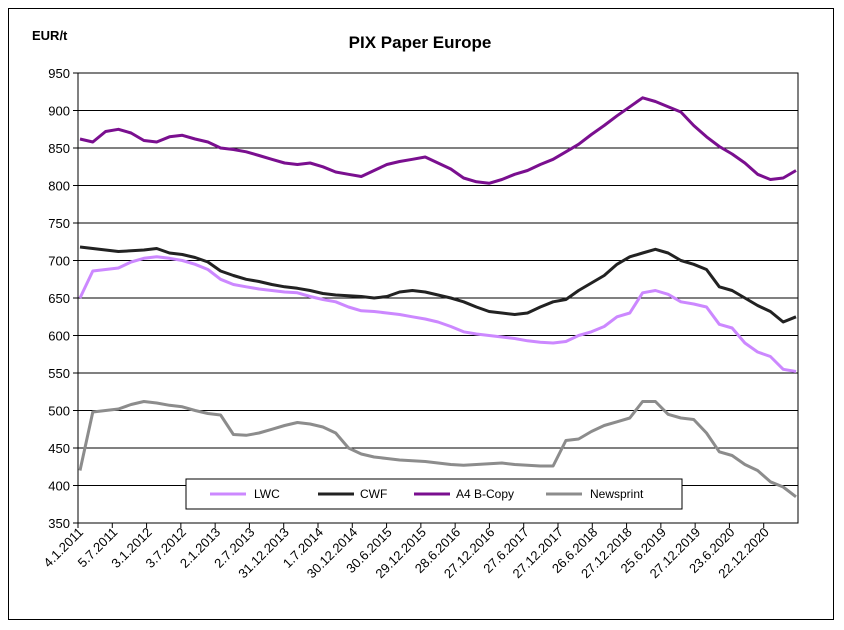 The width and height of the screenshot is (844, 630). What do you see at coordinates (59, 336) in the screenshot?
I see `y-tick-label-600: 600` at bounding box center [59, 336].